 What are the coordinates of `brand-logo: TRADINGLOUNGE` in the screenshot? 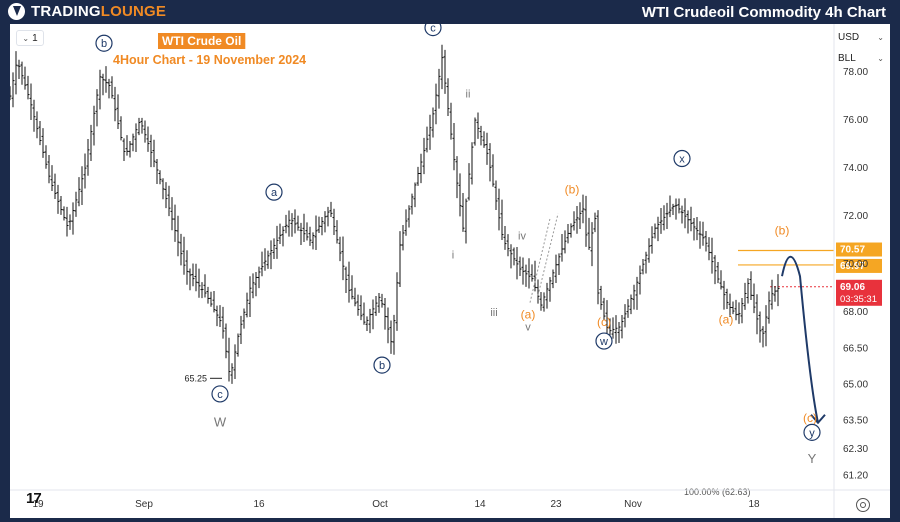 It's located at (87, 11).